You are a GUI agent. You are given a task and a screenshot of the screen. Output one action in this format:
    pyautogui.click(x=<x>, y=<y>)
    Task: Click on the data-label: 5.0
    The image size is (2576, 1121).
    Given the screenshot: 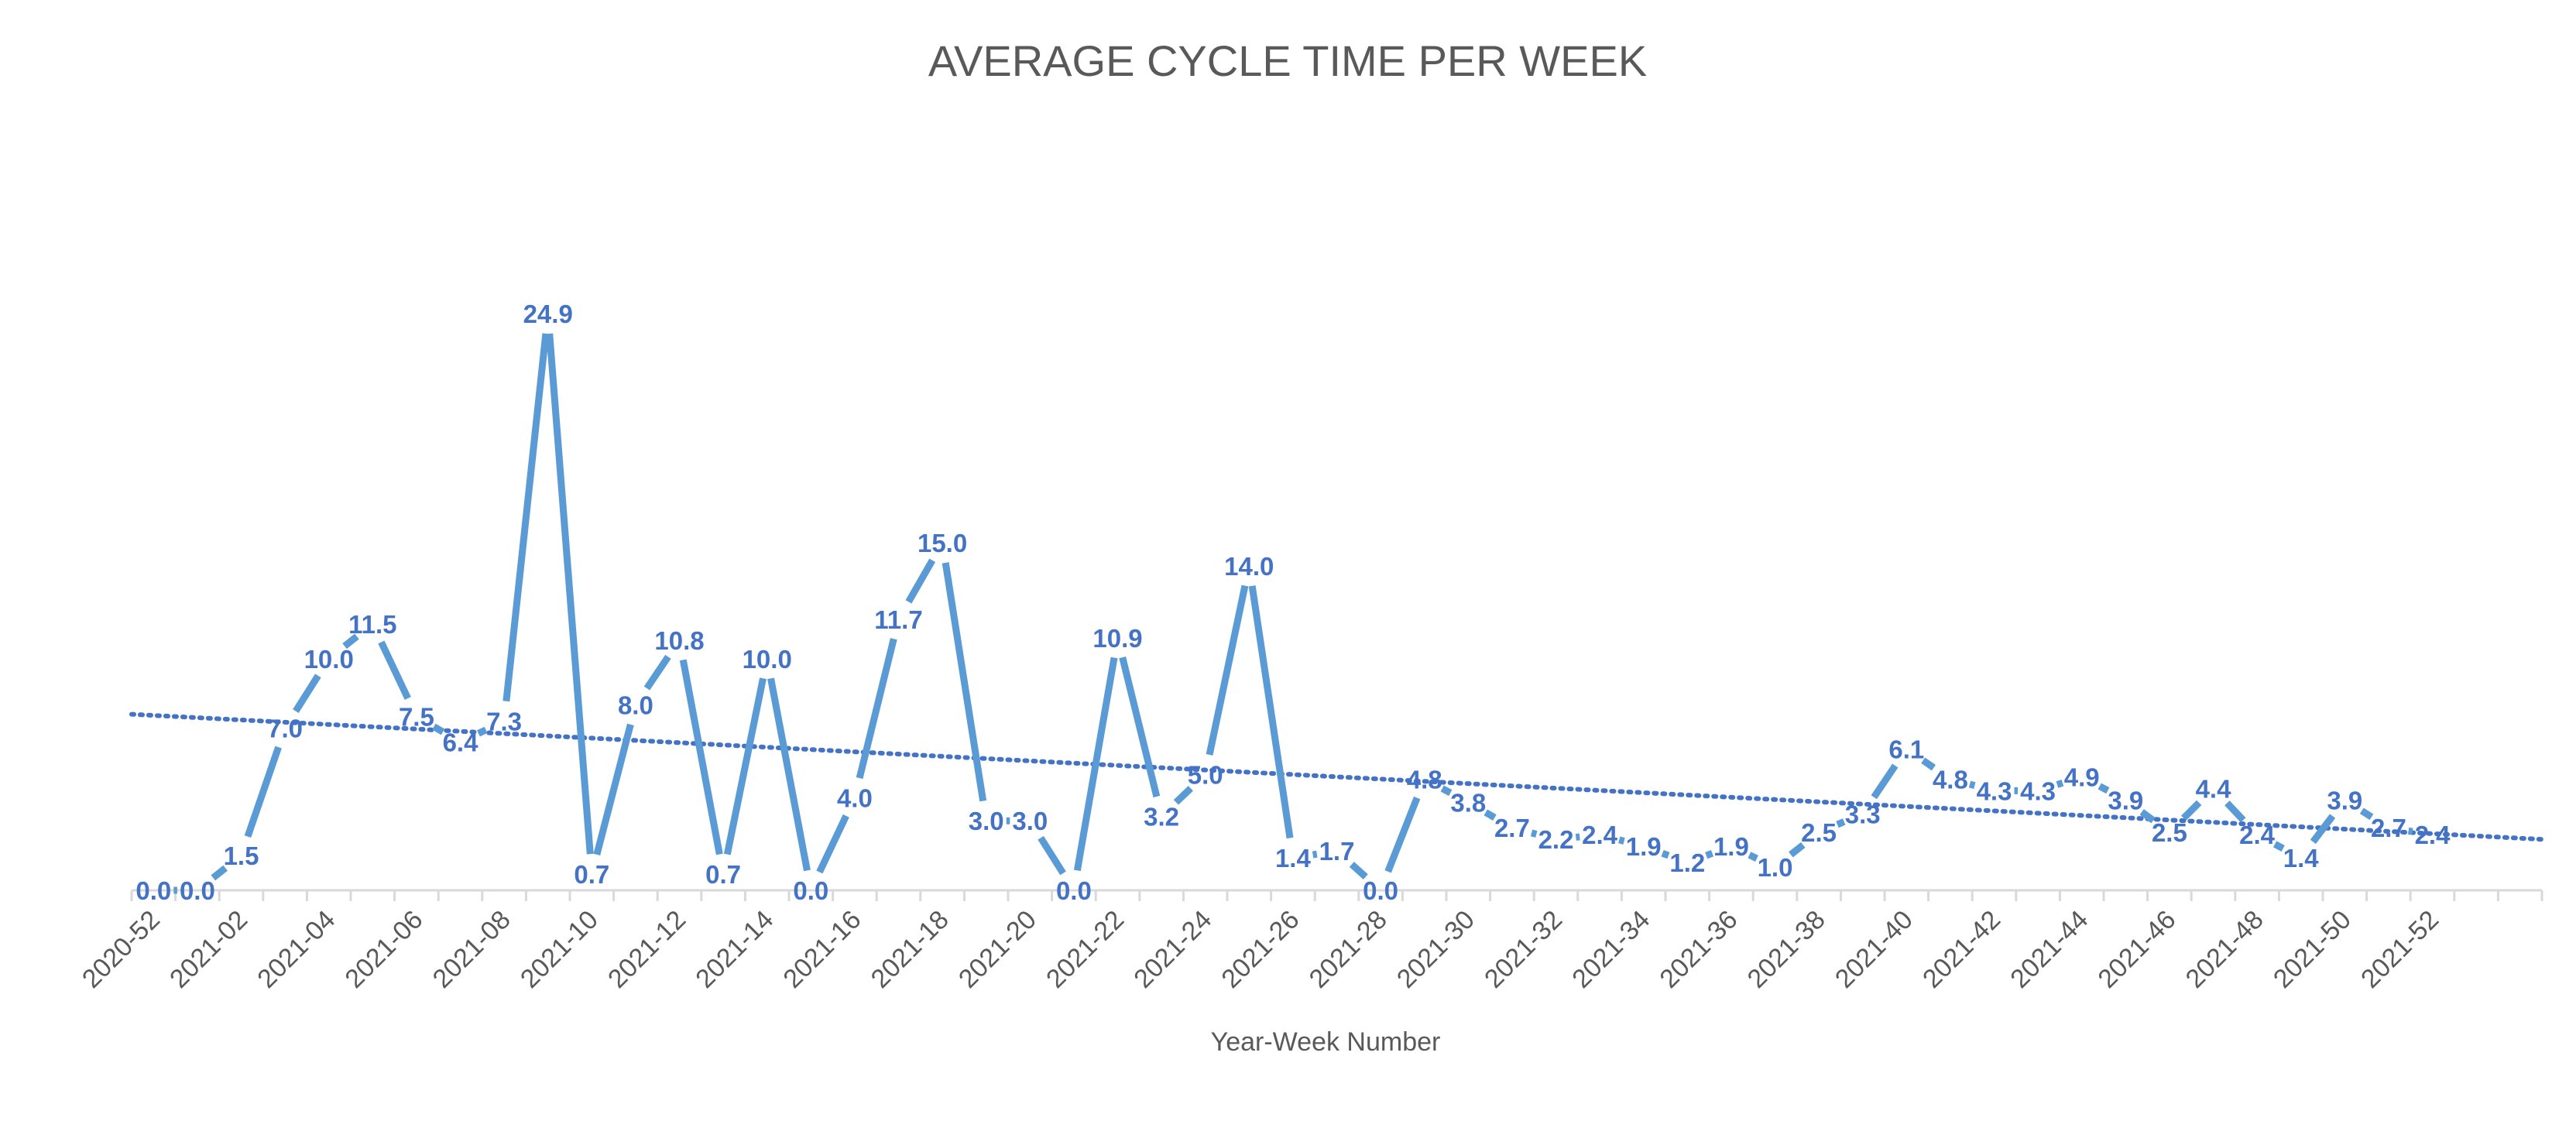 What is the action you would take?
    pyautogui.click(x=1205, y=774)
    